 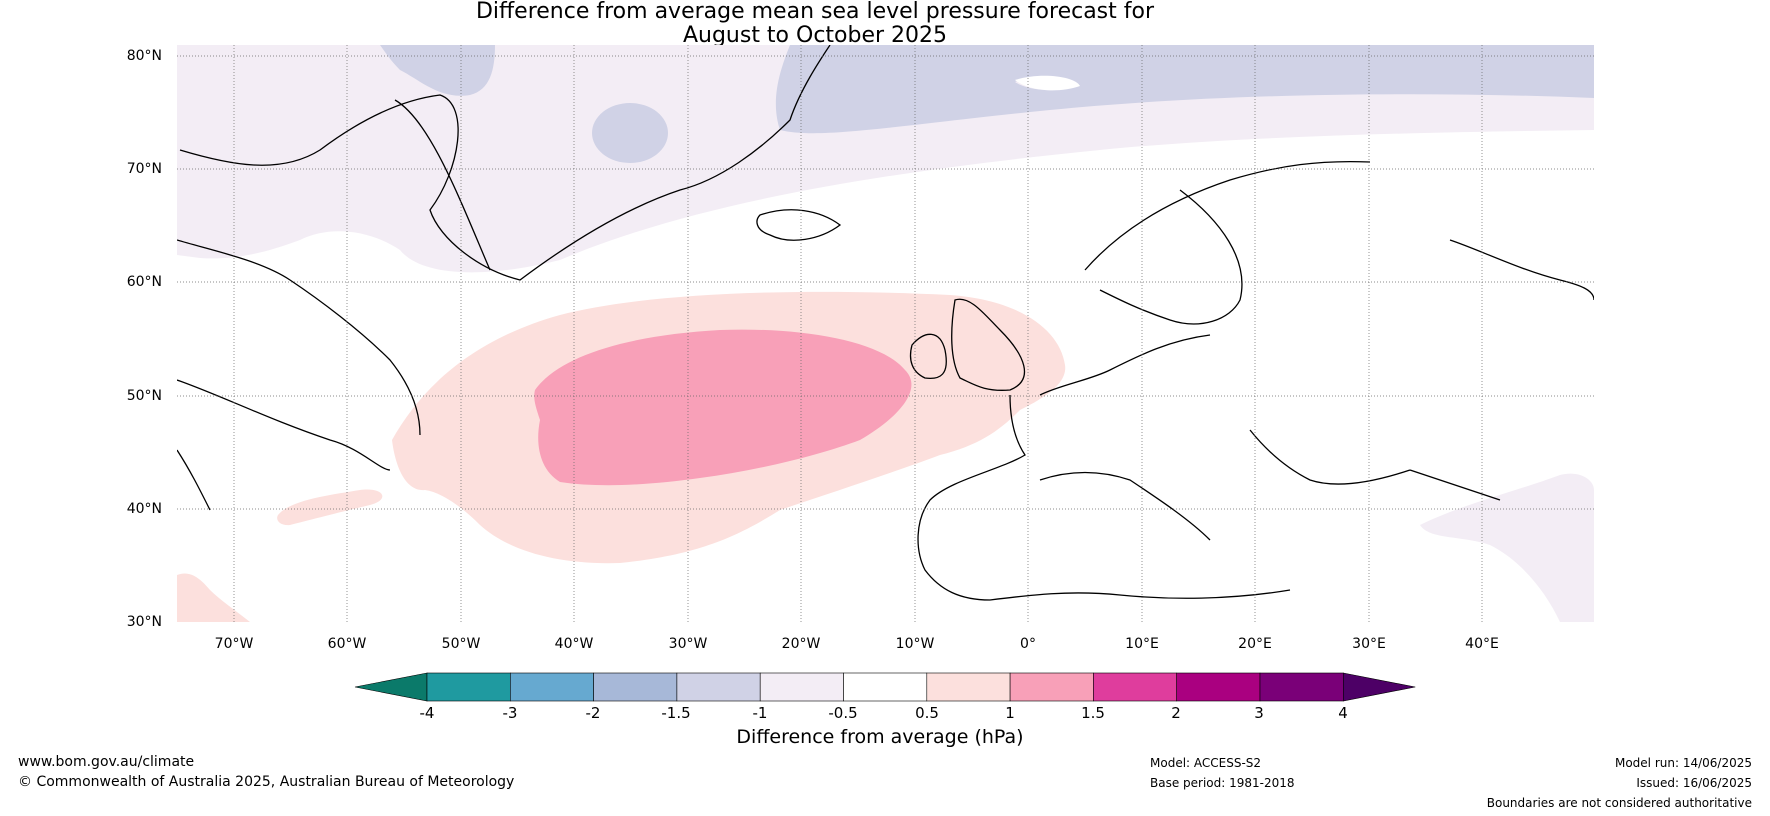 What do you see at coordinates (144, 396) in the screenshot?
I see `lat-label-50n: 50°N` at bounding box center [144, 396].